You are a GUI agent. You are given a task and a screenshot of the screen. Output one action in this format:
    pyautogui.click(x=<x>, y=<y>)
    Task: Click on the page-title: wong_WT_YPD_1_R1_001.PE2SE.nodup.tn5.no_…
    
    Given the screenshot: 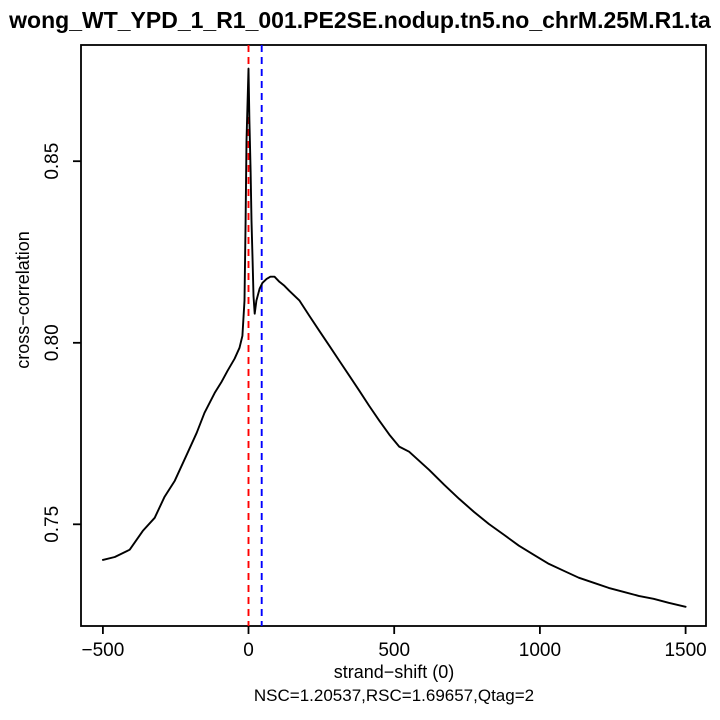 What is the action you would take?
    pyautogui.click(x=360, y=20)
    